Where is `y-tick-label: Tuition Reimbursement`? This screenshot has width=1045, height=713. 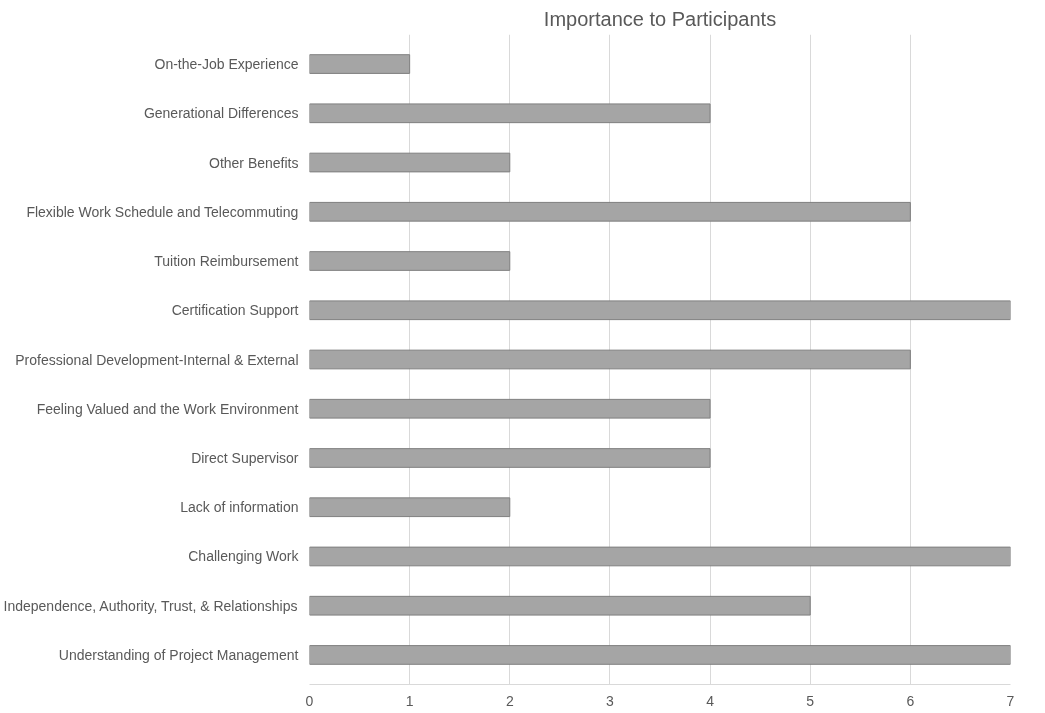
y-tick-label: Tuition Reimbursement is located at coordinates (226, 261).